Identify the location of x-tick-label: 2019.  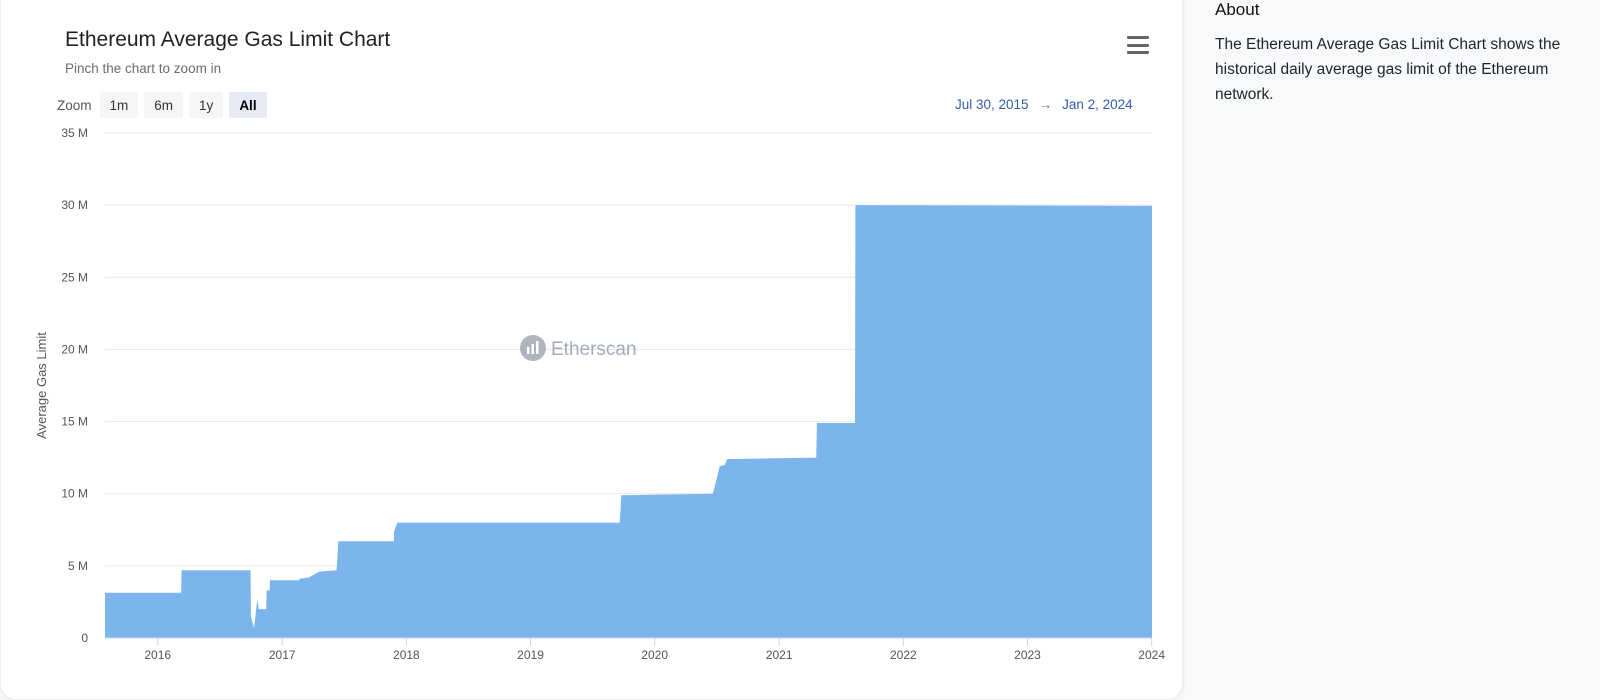
(530, 655).